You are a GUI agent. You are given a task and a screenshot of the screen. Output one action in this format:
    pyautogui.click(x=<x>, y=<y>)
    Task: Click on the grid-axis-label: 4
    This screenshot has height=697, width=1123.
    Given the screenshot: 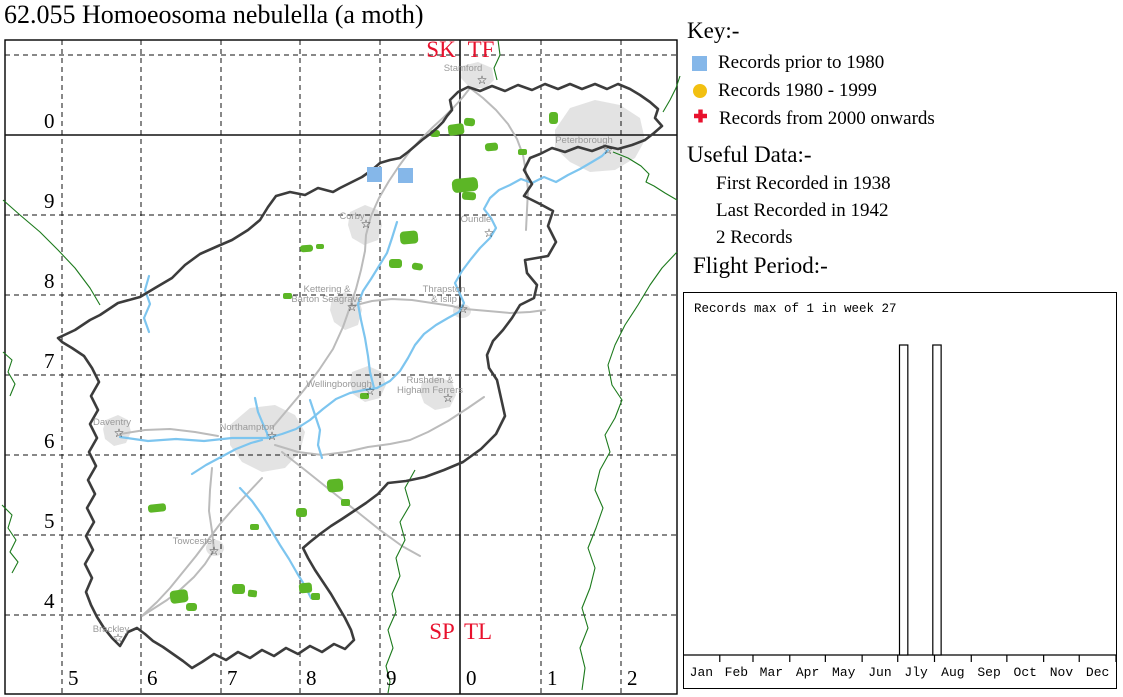 What is the action you would take?
    pyautogui.click(x=49, y=601)
    